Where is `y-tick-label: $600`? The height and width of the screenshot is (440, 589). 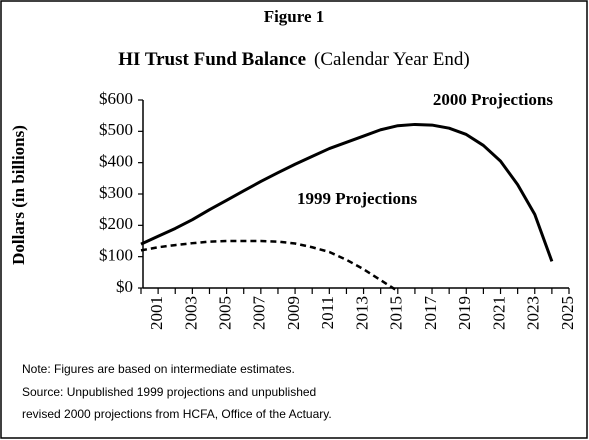
y-tick-label: $600 is located at coordinates (116, 98).